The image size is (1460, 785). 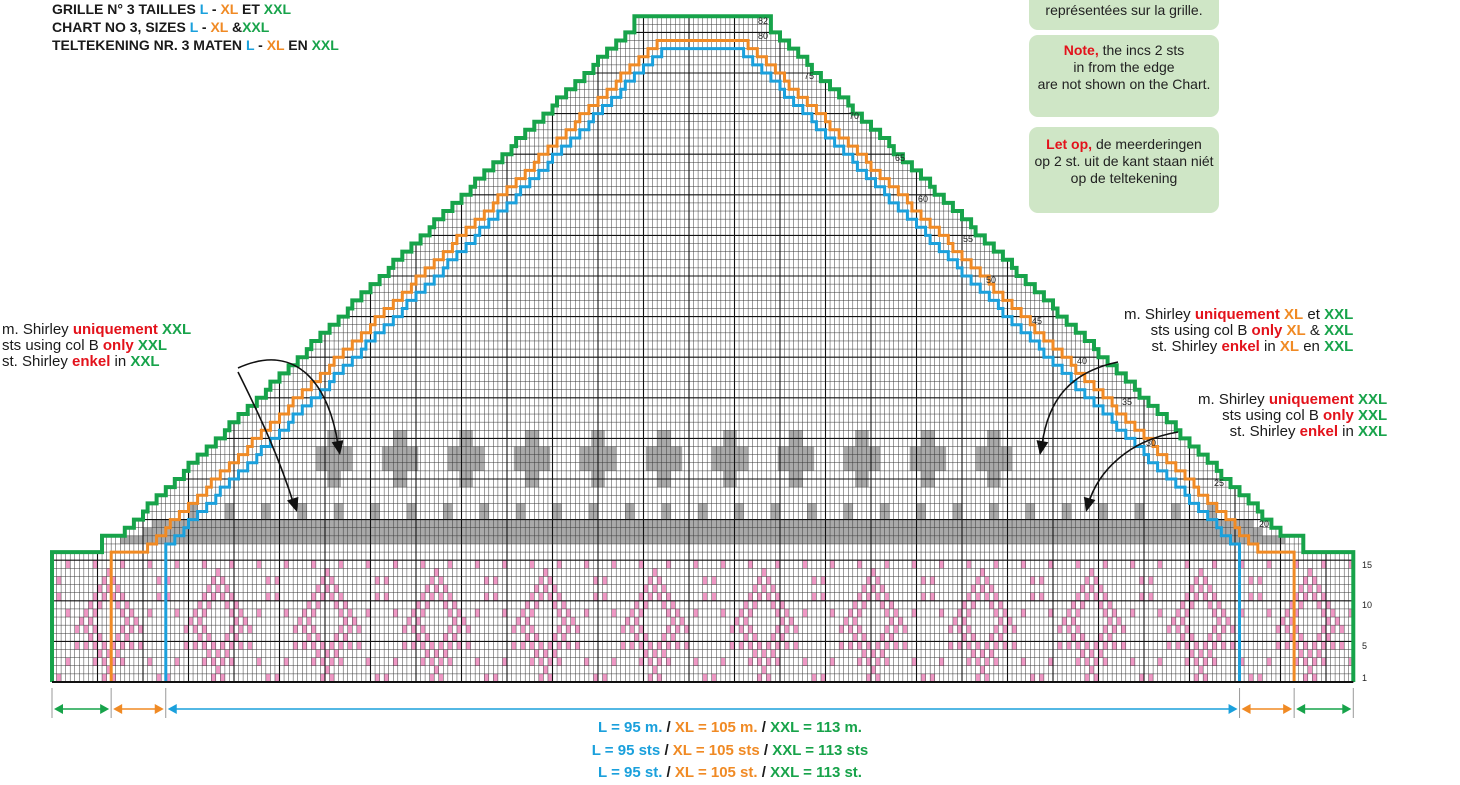 I want to click on arrowhead-right, so click(x=1347, y=709).